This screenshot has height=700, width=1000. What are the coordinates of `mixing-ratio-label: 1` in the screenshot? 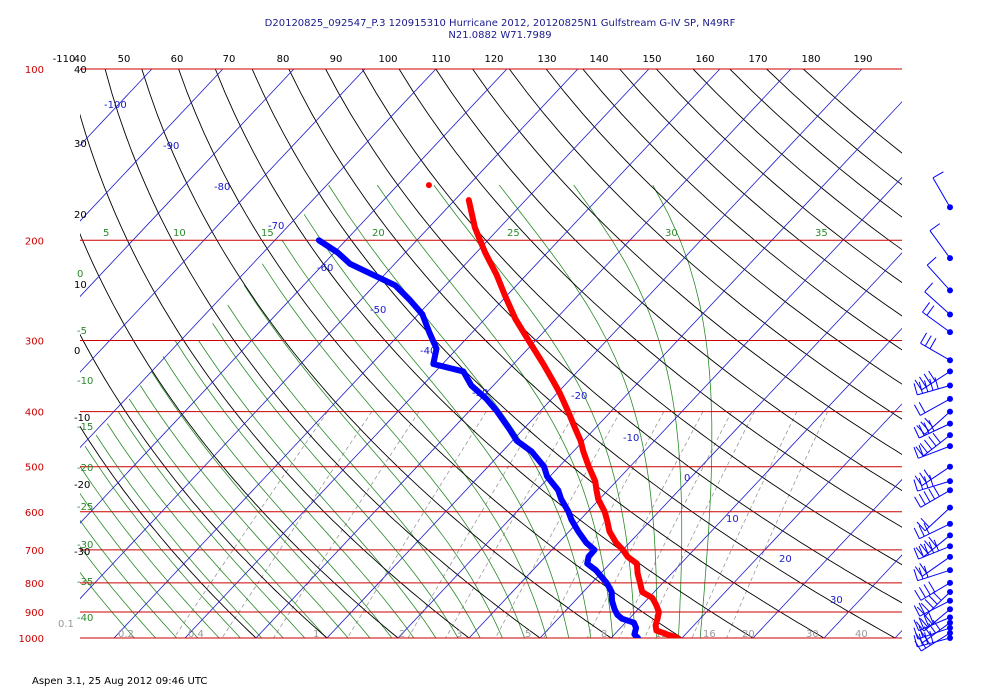 It's located at (316, 634).